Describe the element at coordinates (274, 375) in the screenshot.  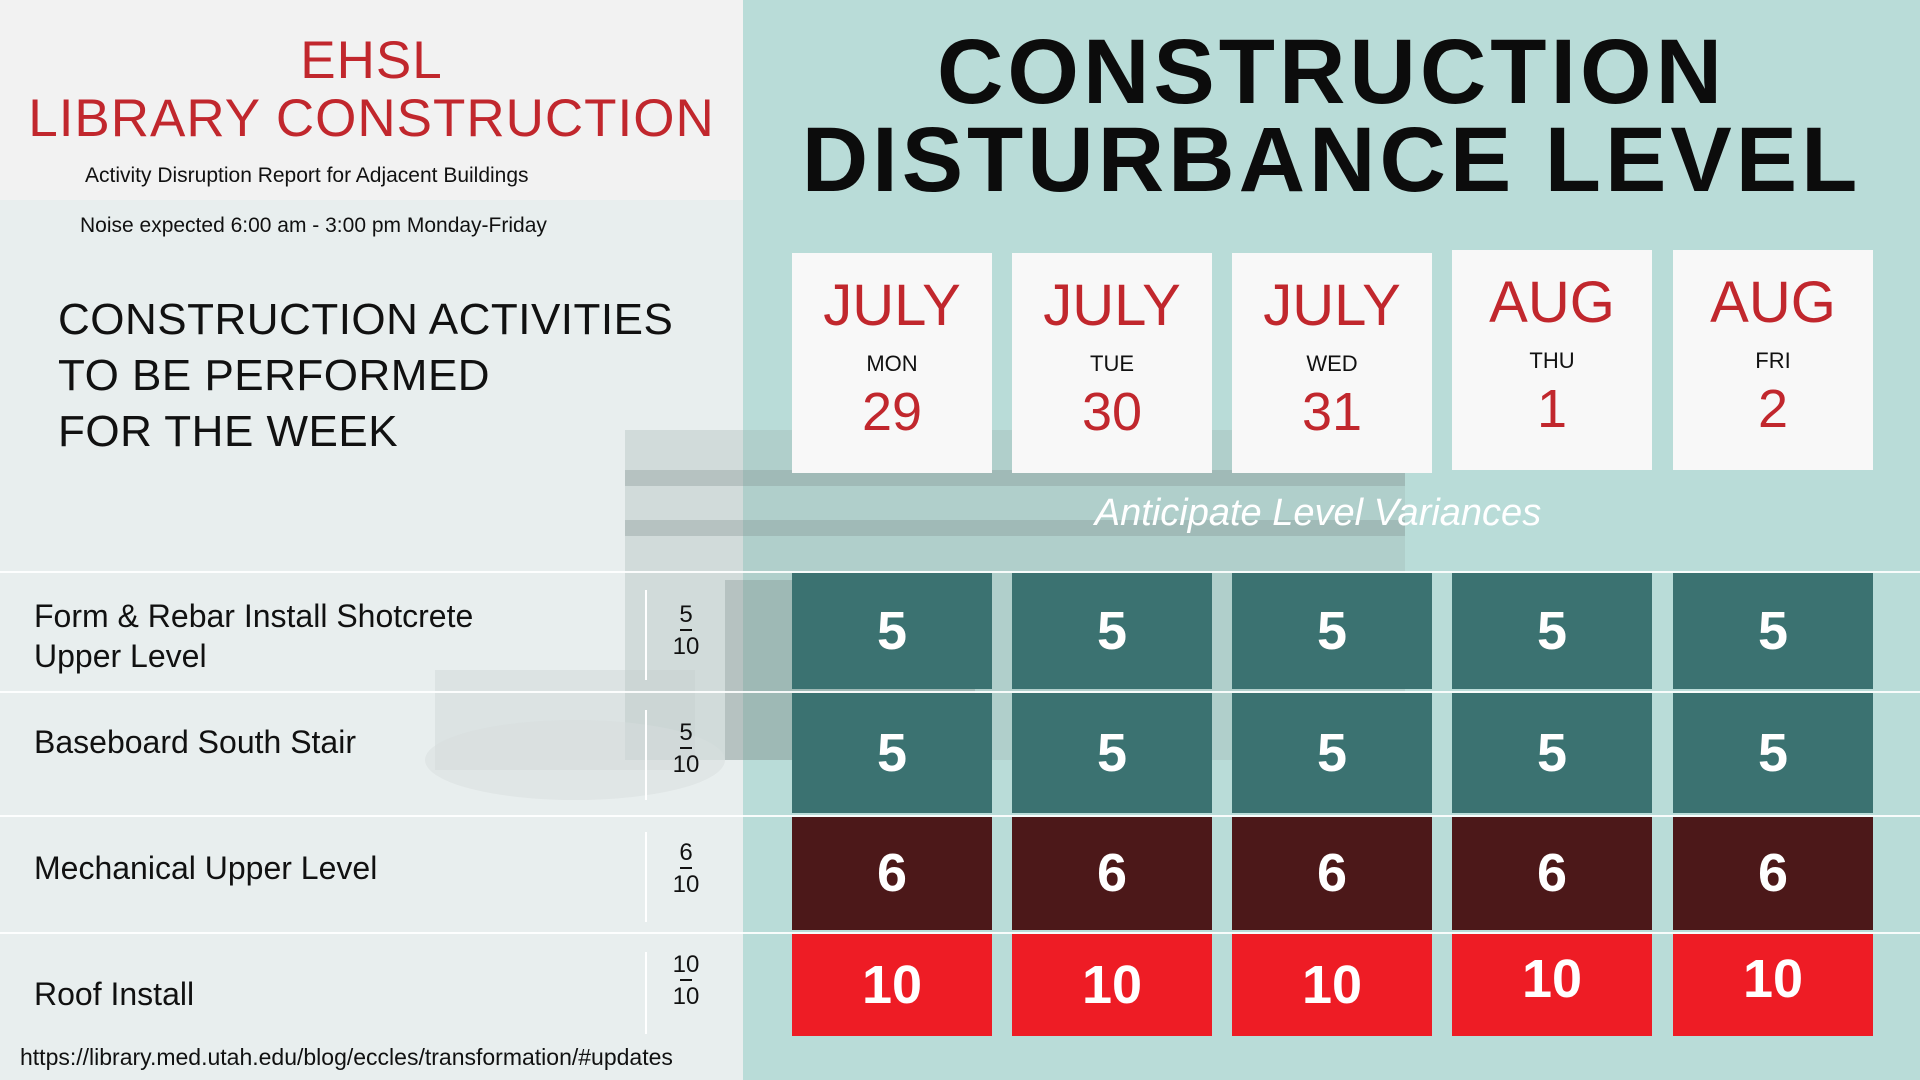
I see `activities-heading-line2: TO BE PERFORMED` at that location.